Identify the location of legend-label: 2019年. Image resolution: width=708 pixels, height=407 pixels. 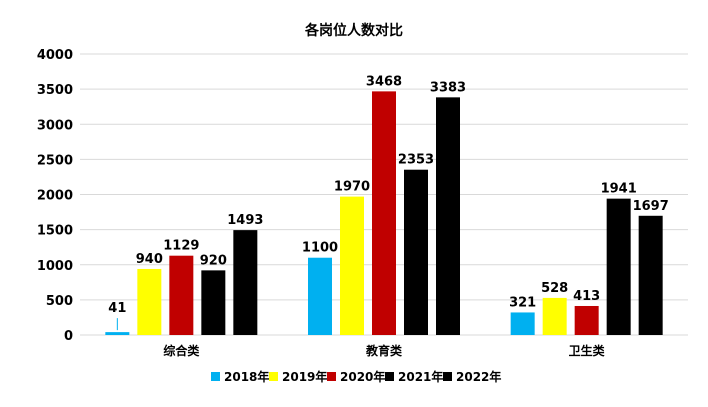
(304, 376).